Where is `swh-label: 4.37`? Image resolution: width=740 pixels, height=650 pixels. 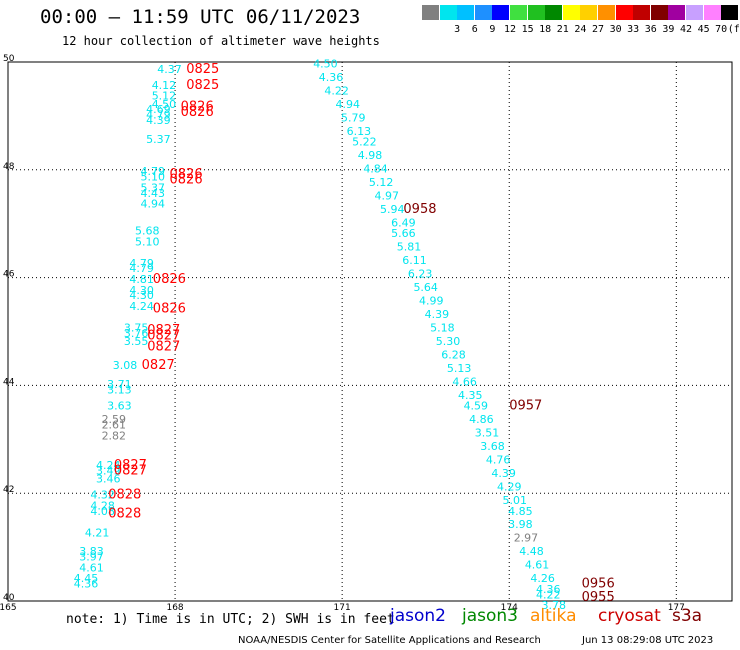 swh-label: 4.37 is located at coordinates (169, 69).